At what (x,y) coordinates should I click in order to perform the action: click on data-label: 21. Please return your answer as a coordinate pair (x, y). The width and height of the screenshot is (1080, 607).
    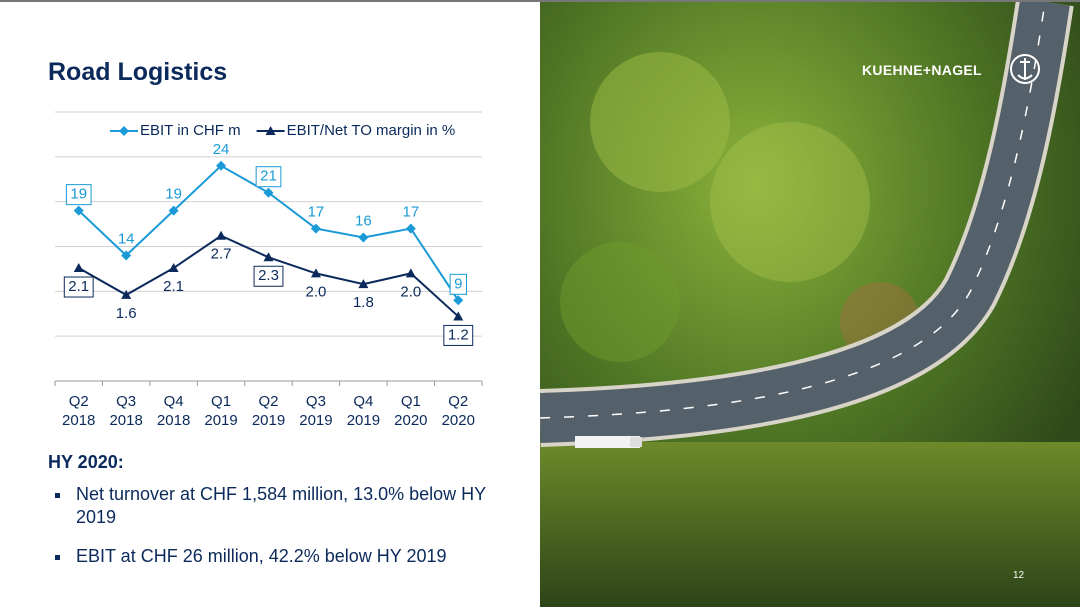
    Looking at the image, I should click on (268, 176).